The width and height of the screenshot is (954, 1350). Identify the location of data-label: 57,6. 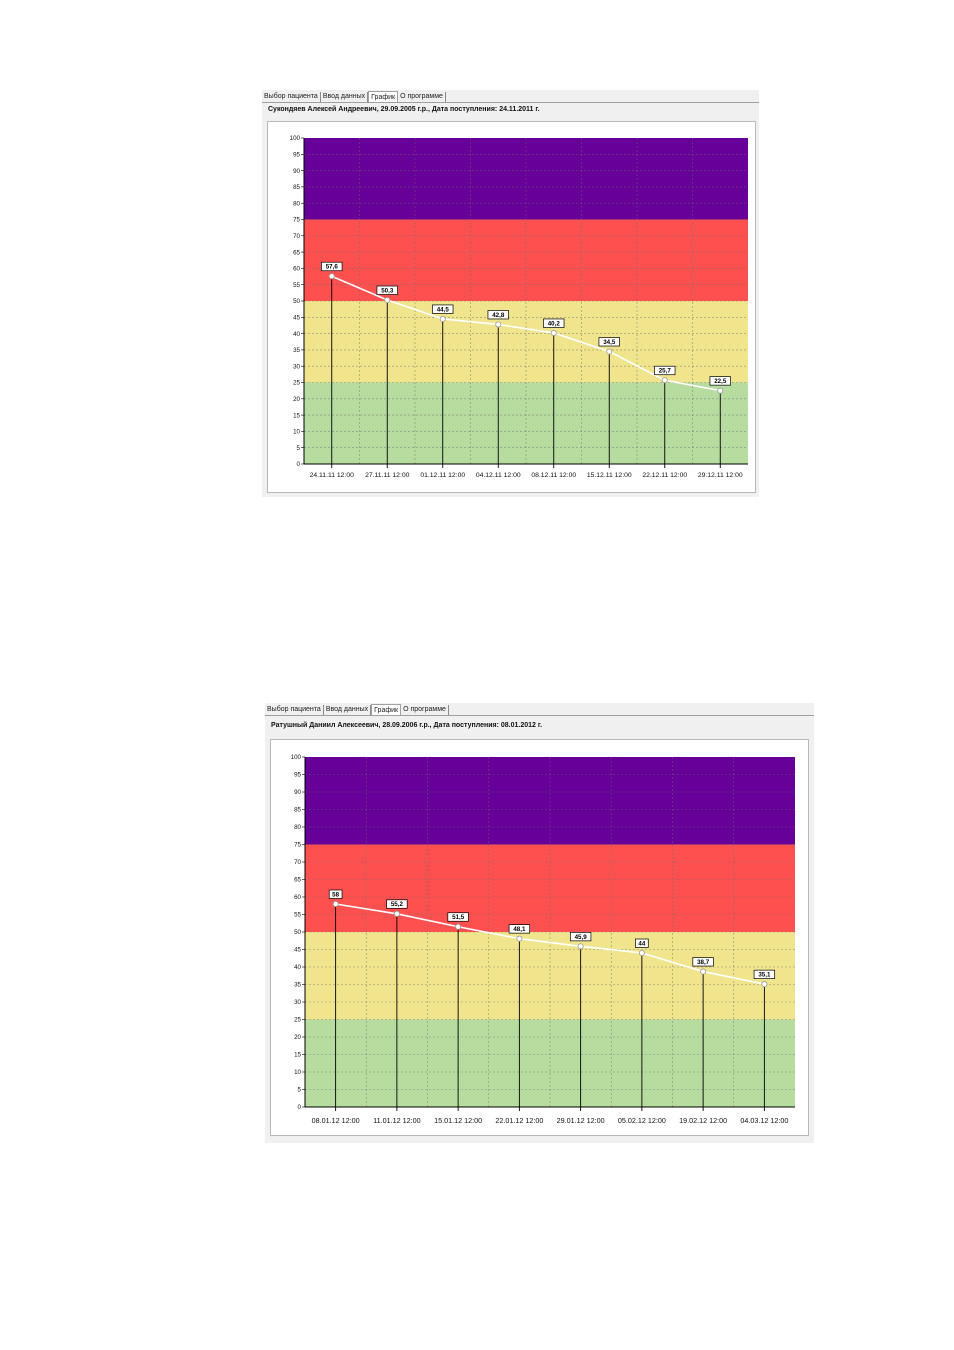
(332, 267).